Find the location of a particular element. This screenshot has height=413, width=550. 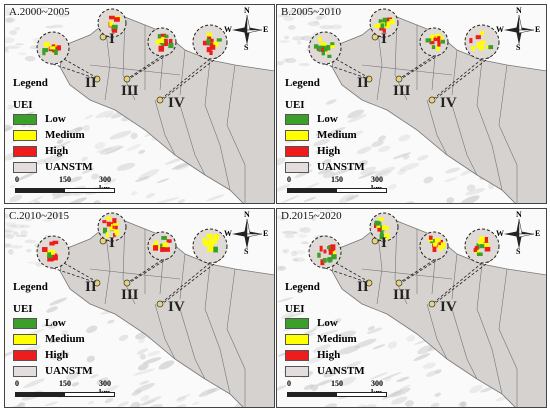

panel-title: B.2005~2010 is located at coordinates (311, 12).